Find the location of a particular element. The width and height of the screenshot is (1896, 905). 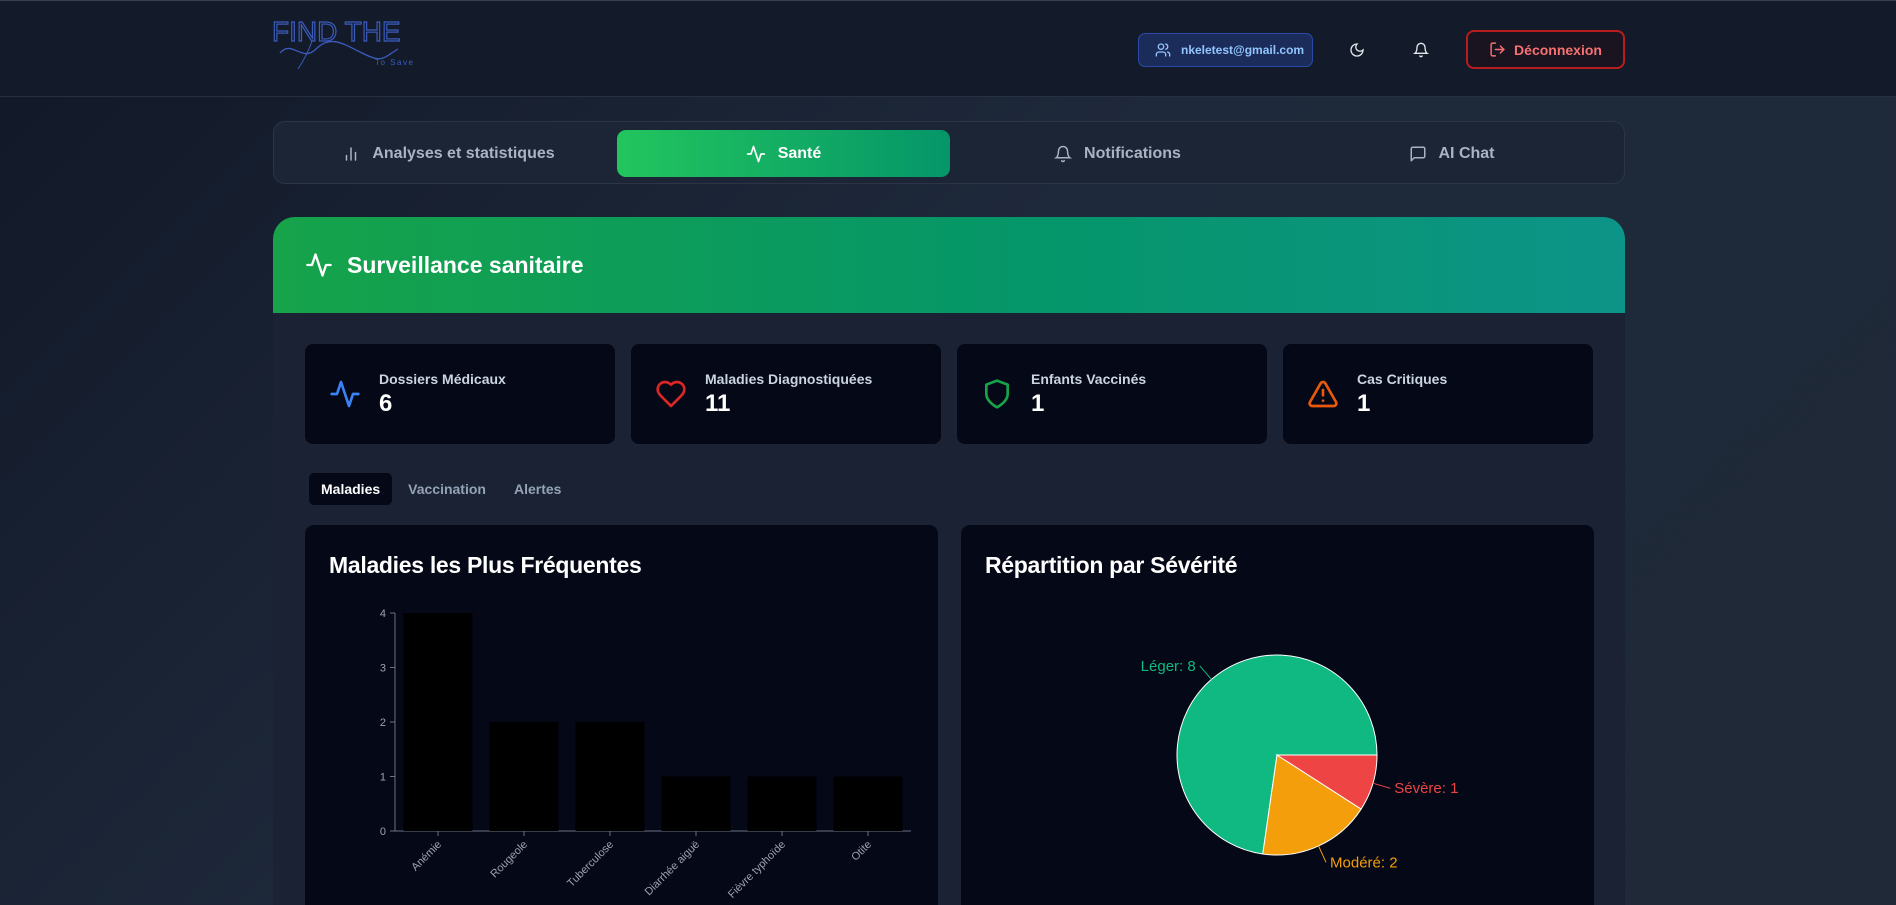

tab-ai-chat: AI Chat is located at coordinates (1451, 153).